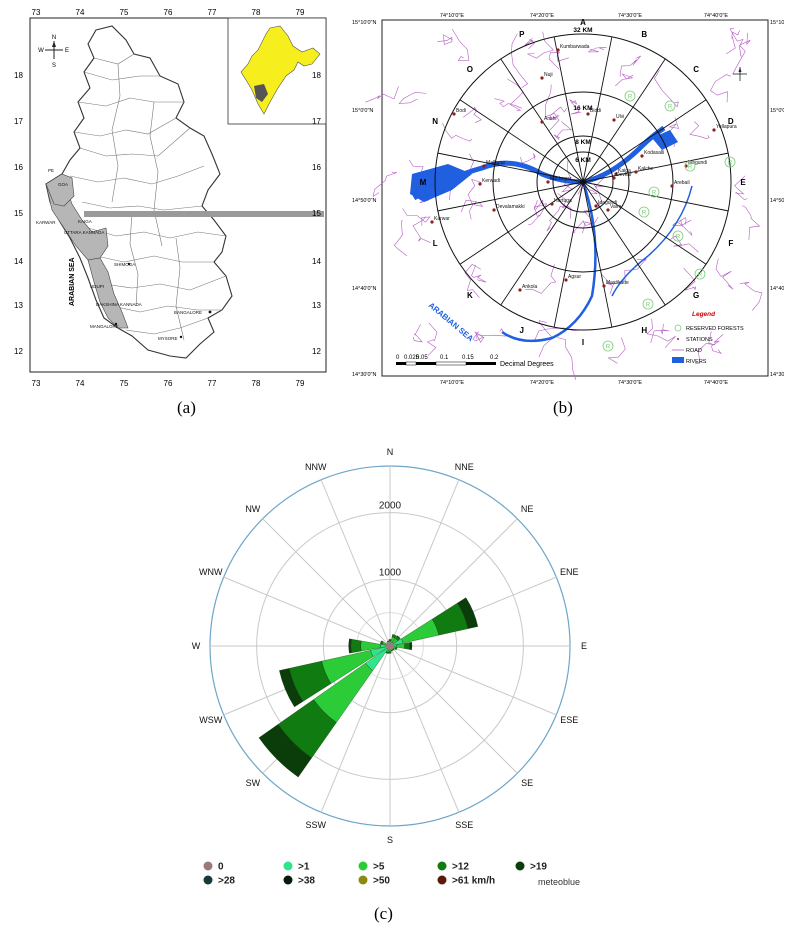  Describe the element at coordinates (212, 383) in the screenshot. I see `tick-bottom-4: 77` at that location.